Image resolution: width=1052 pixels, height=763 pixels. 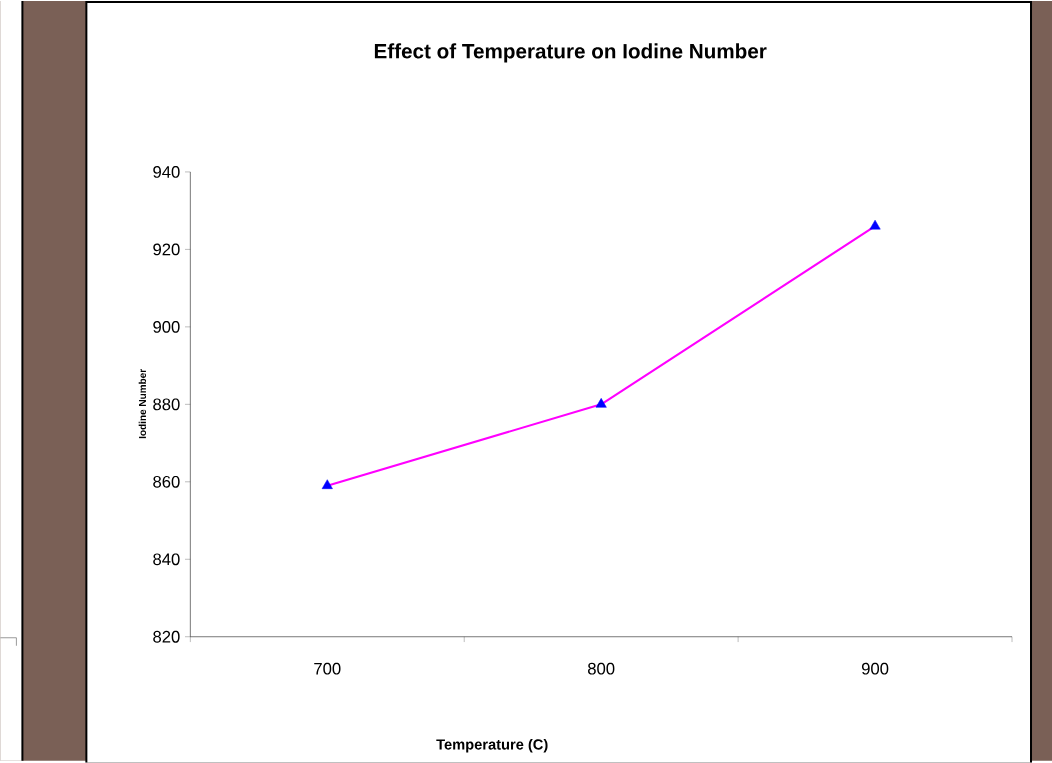 What do you see at coordinates (142, 404) in the screenshot?
I see `y-axis-title: Iodine Number` at bounding box center [142, 404].